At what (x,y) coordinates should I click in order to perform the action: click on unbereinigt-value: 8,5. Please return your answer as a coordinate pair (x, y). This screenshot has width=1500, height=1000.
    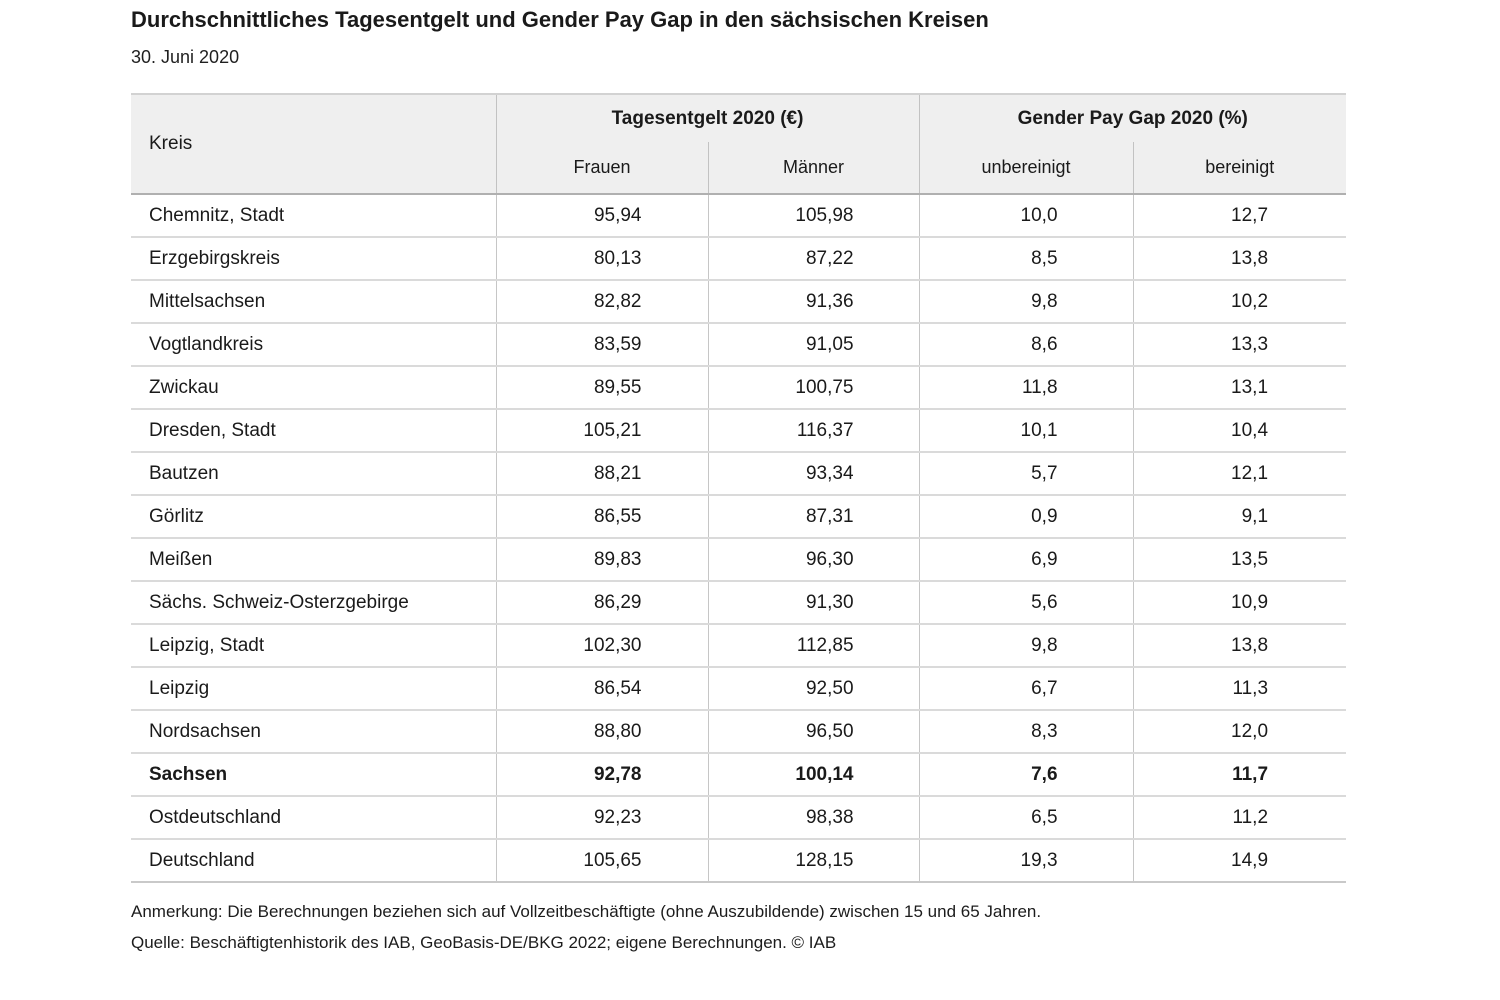
    Looking at the image, I should click on (1026, 258).